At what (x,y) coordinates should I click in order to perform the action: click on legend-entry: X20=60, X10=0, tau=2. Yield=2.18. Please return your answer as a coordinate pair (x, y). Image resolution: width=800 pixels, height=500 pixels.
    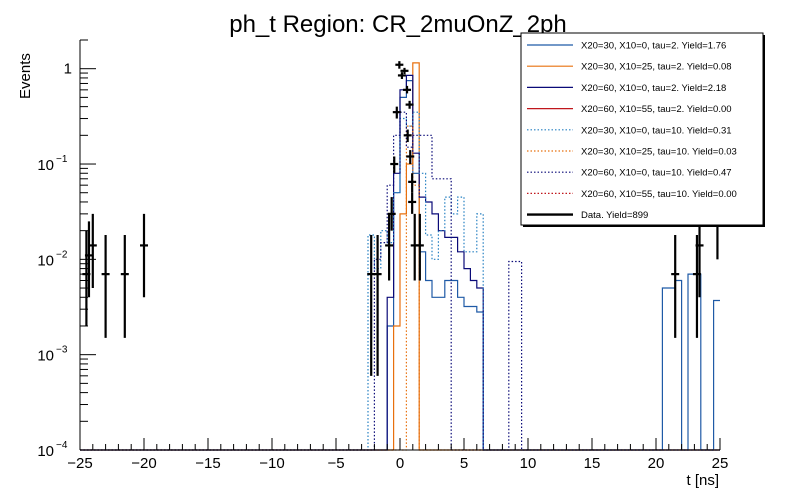
    Looking at the image, I should click on (626, 88).